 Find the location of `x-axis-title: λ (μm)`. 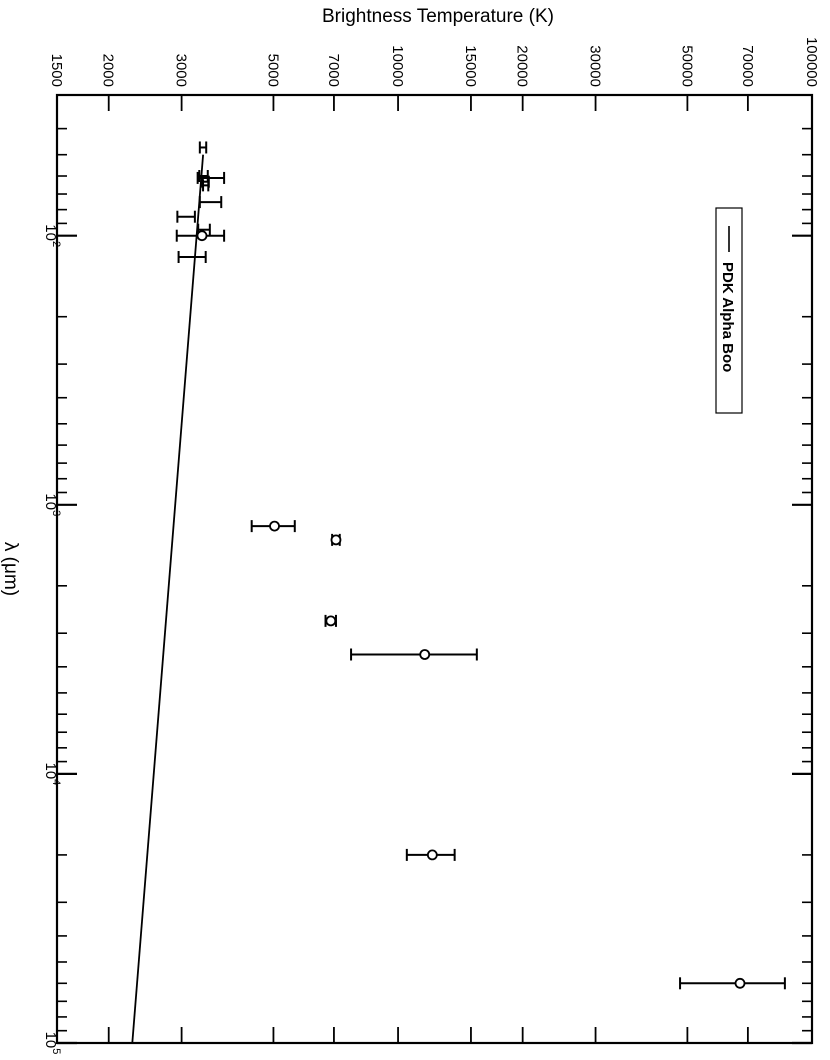

x-axis-title: λ (μm) is located at coordinates (10, 569).